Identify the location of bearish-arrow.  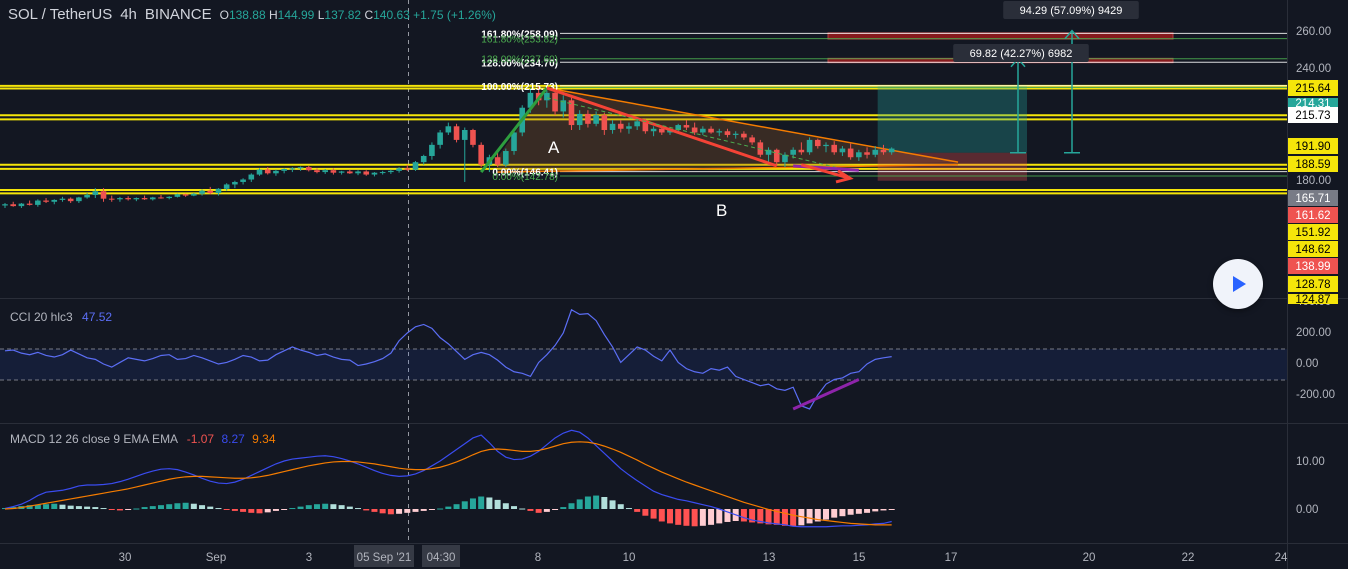
(827, 173).